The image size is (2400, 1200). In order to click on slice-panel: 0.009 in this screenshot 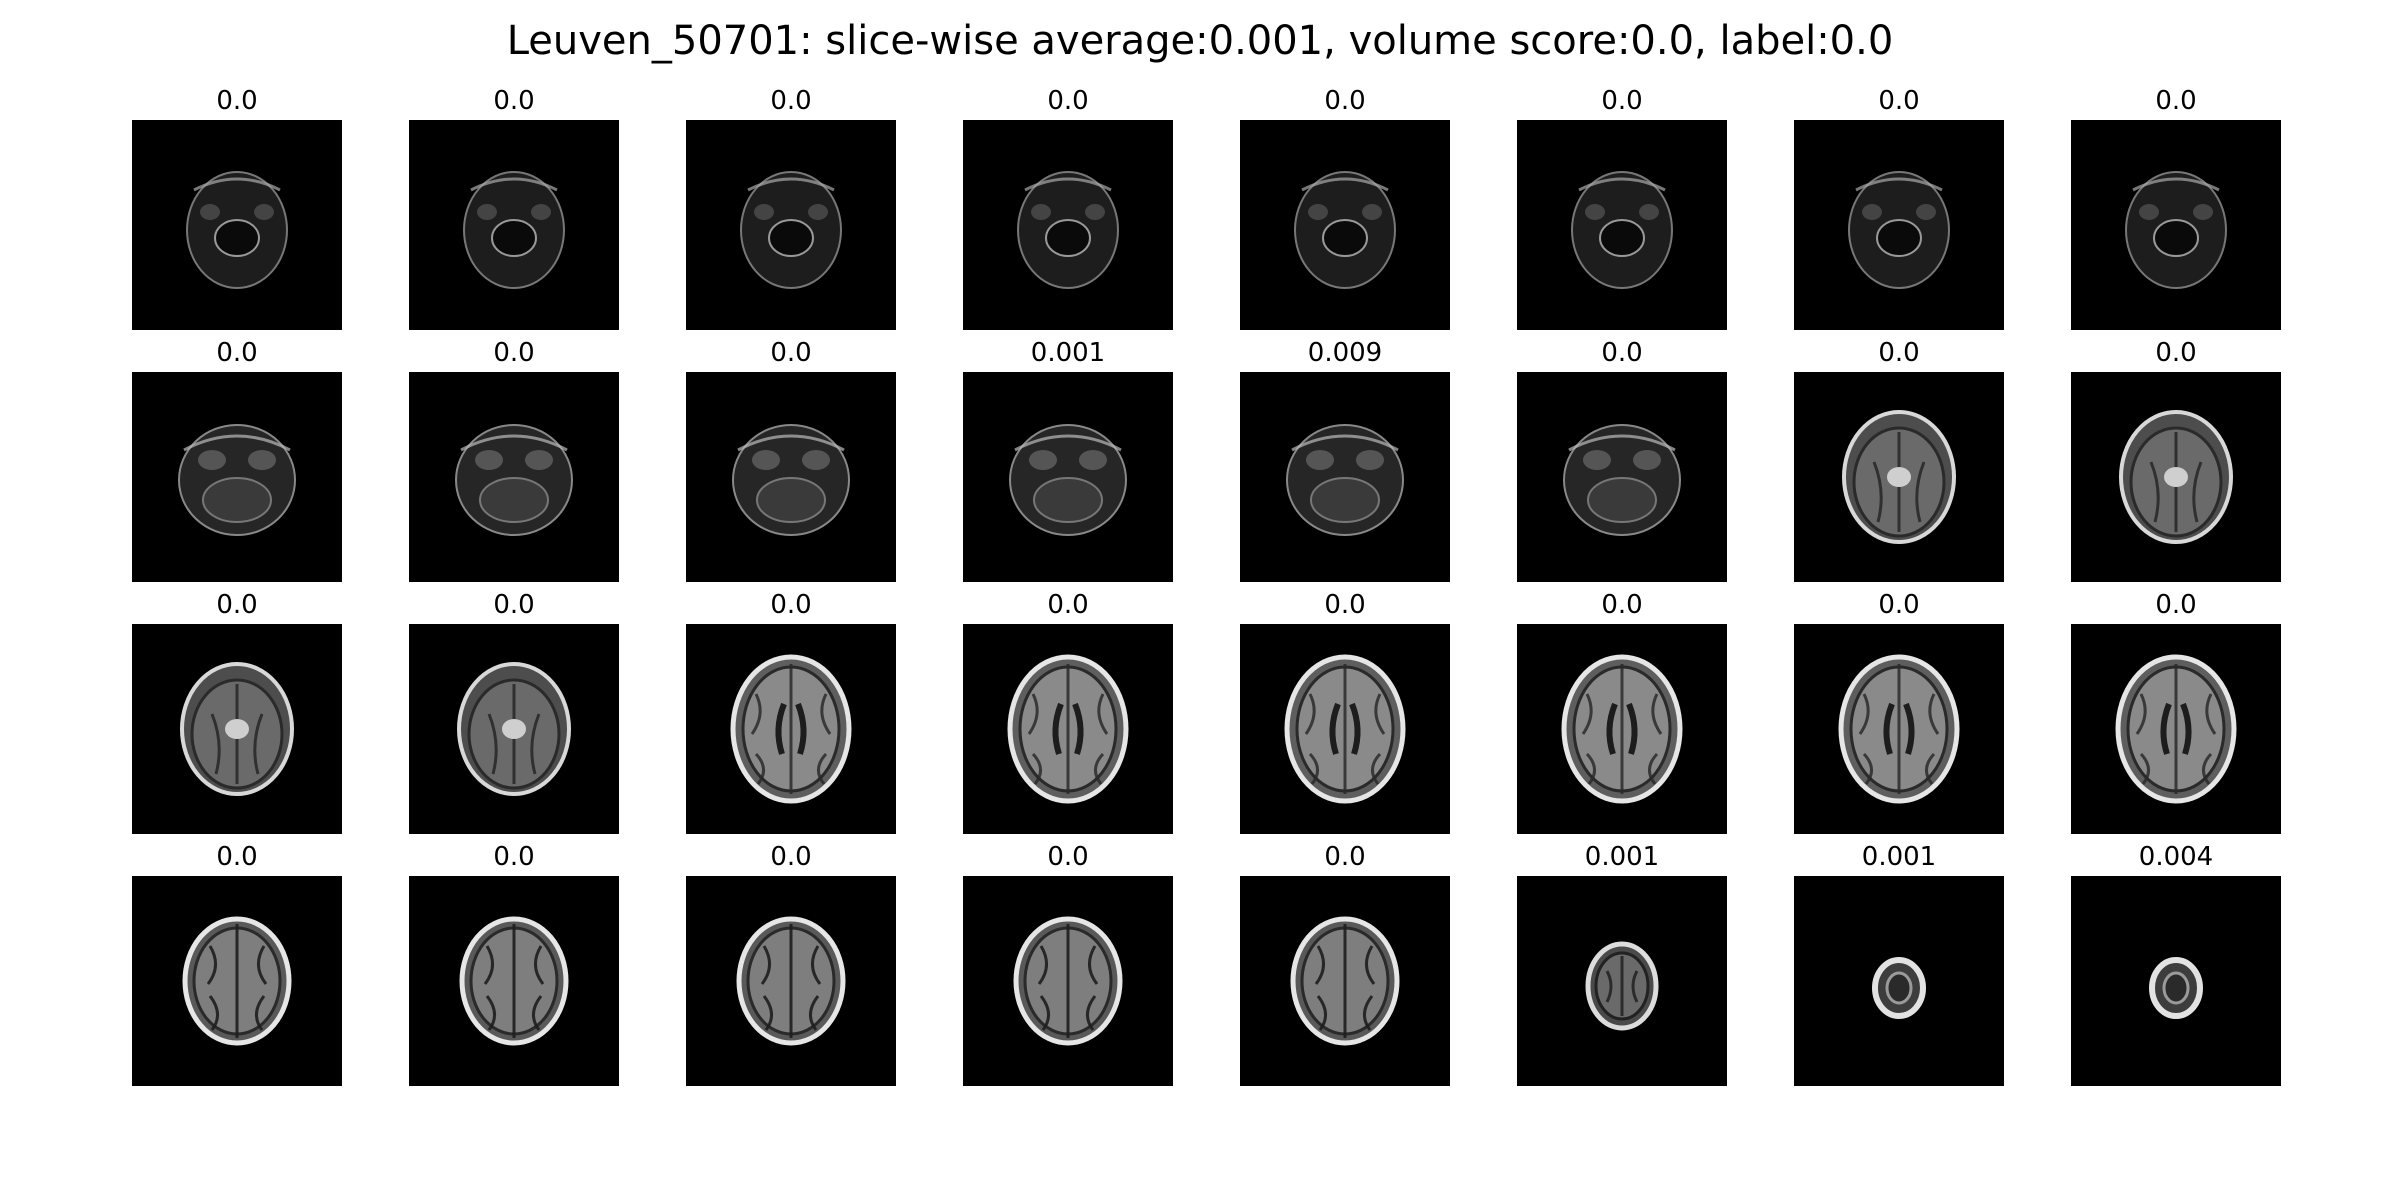, I will do `click(1345, 460)`.